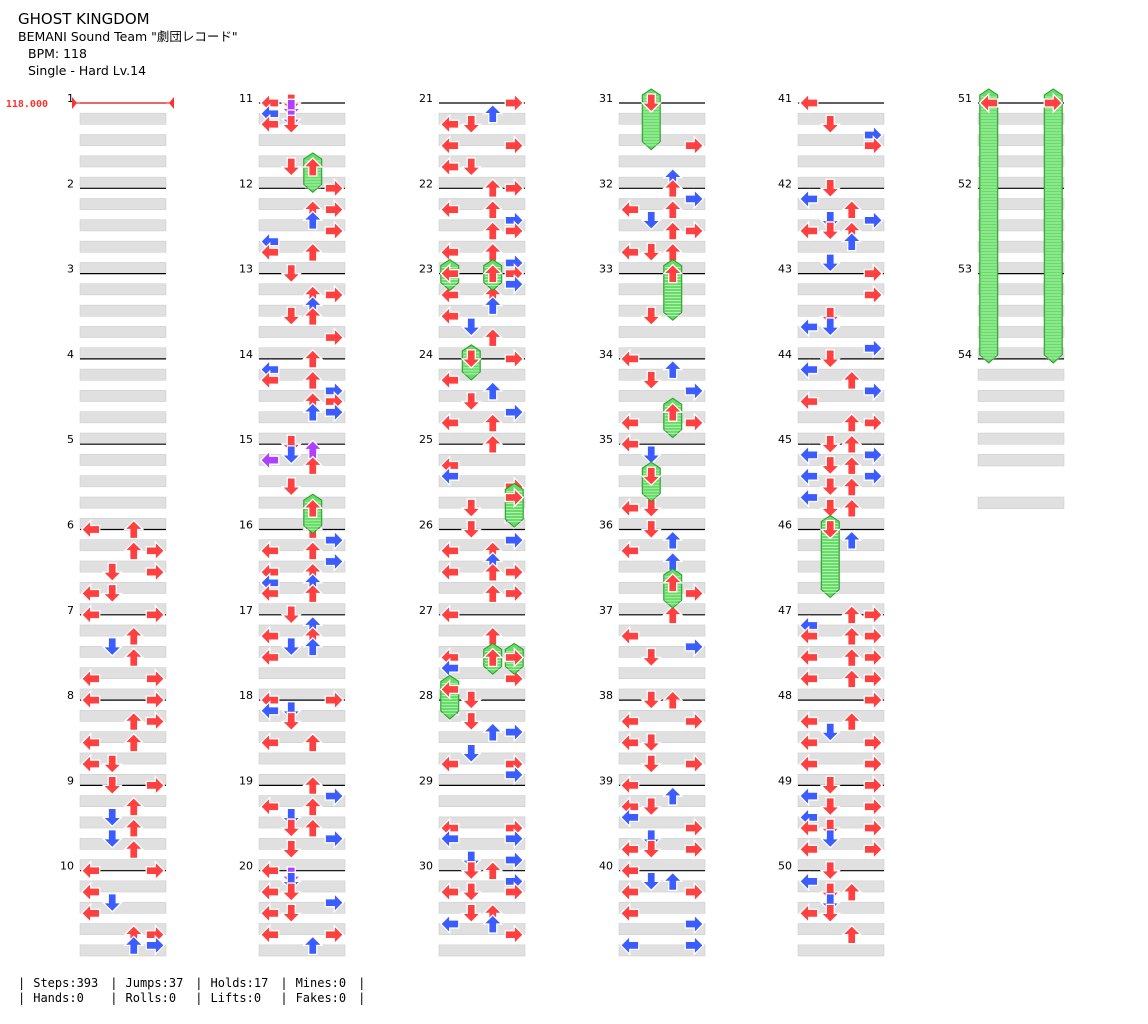 The width and height of the screenshot is (1148, 1024). What do you see at coordinates (246, 269) in the screenshot?
I see `measure-number: 13` at bounding box center [246, 269].